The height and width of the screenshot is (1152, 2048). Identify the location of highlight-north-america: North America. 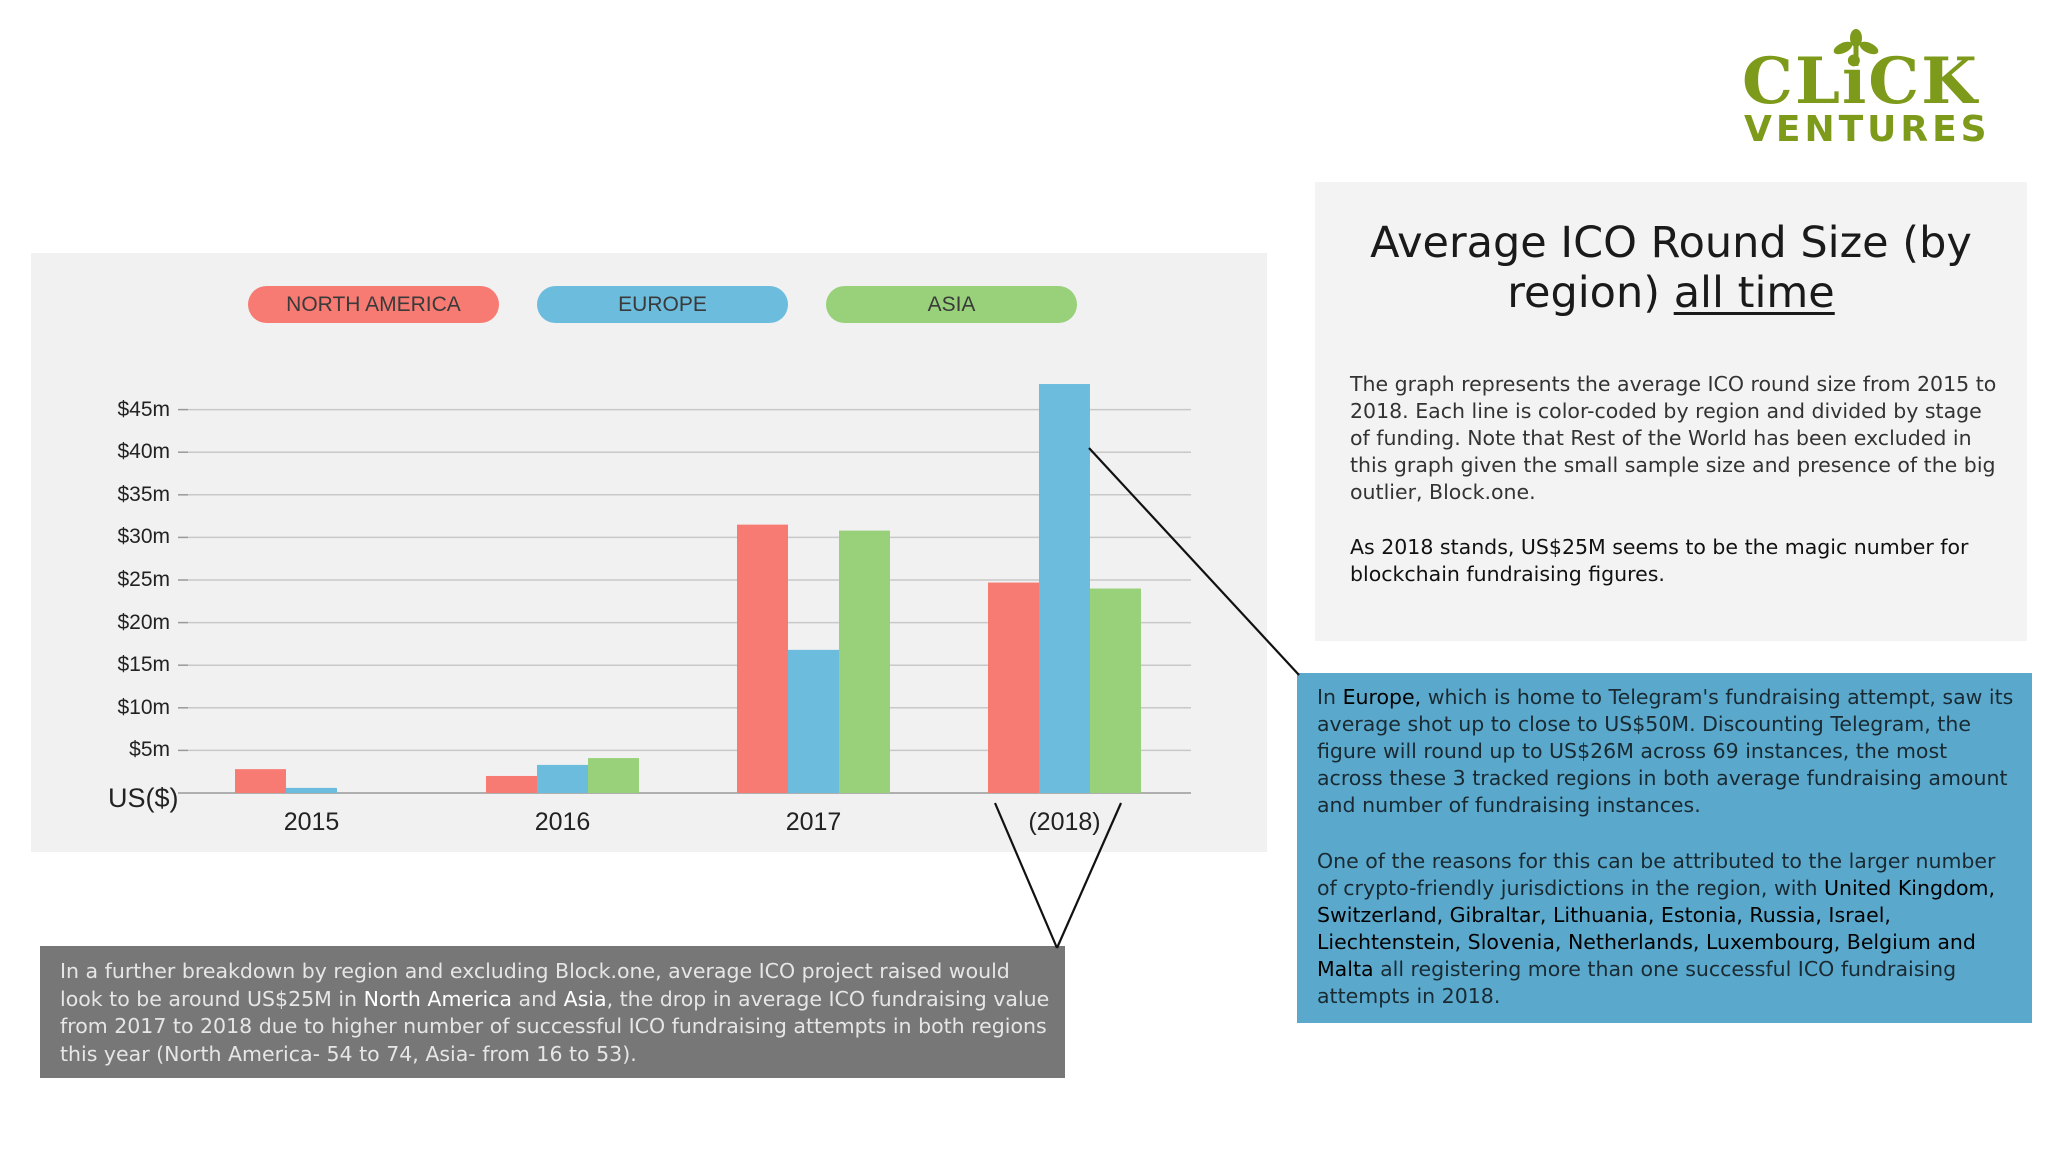
(437, 998).